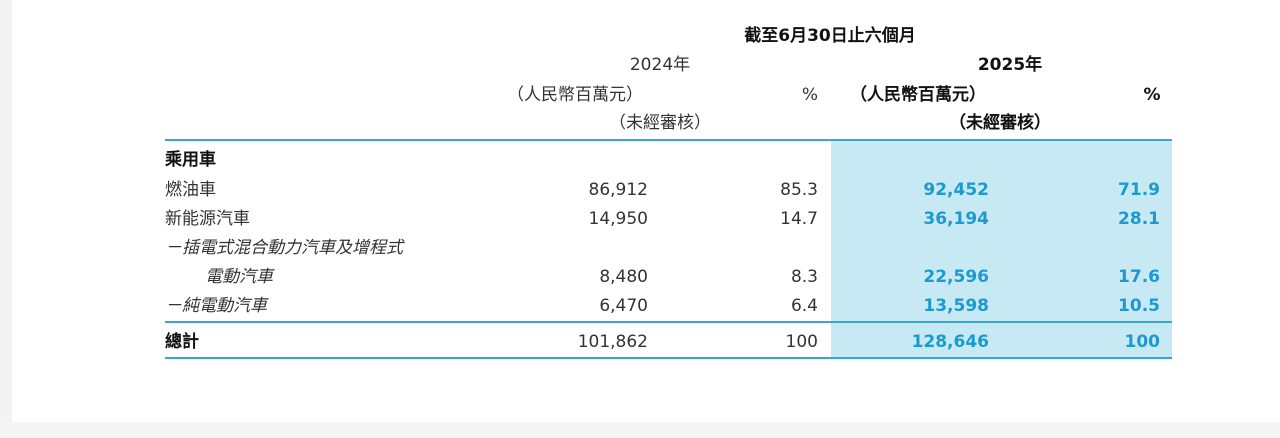 The image size is (1280, 438). What do you see at coordinates (804, 277) in the screenshot?
I see `cell: 8.3` at bounding box center [804, 277].